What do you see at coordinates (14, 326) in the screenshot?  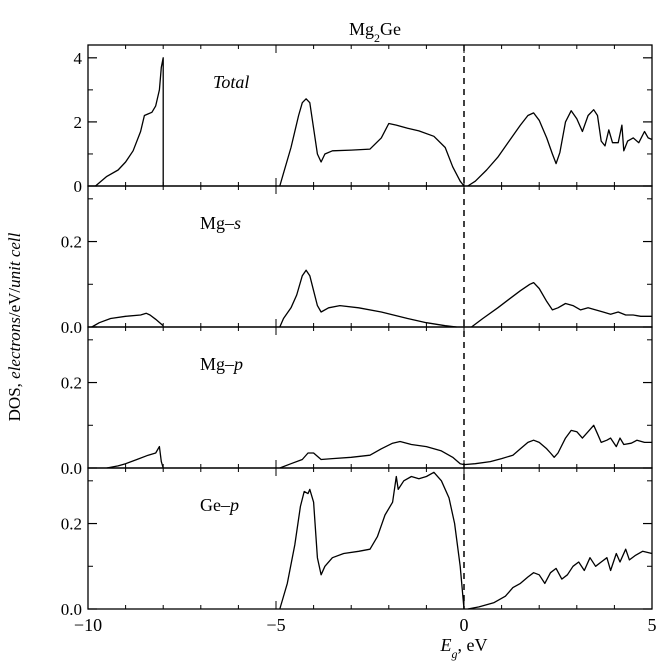 I see `y-axis-label: DOS, electrons/eV/unit cell` at bounding box center [14, 326].